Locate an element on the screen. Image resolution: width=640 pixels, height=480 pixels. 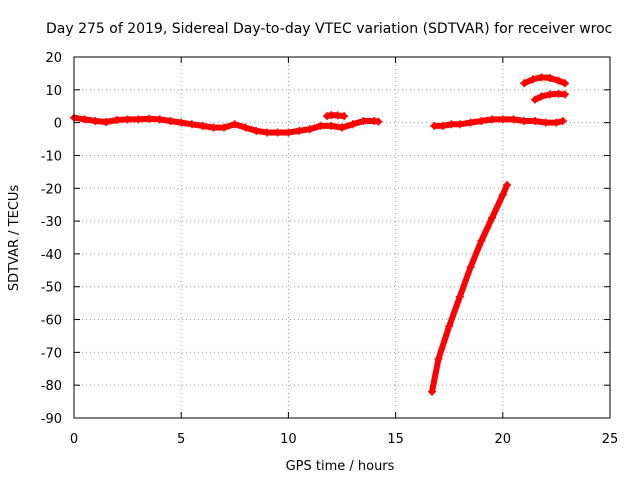
y-tick-label: -10 is located at coordinates (51, 156).